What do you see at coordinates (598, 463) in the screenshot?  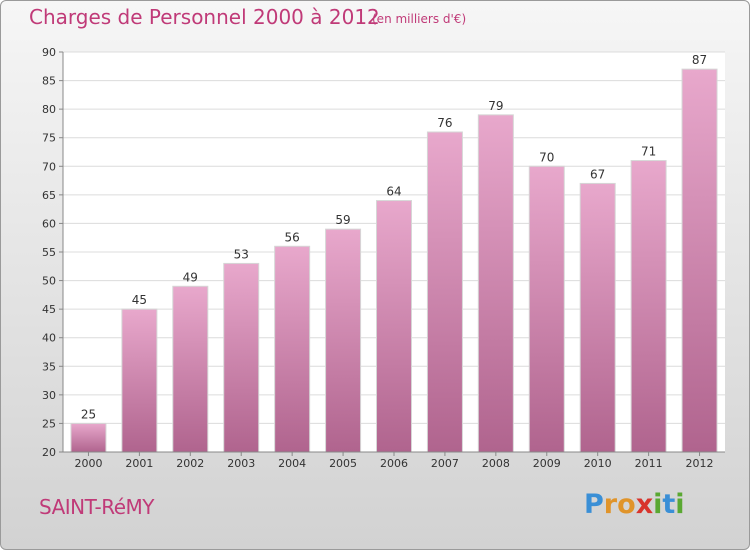 I see `x-tick-label: 2010` at bounding box center [598, 463].